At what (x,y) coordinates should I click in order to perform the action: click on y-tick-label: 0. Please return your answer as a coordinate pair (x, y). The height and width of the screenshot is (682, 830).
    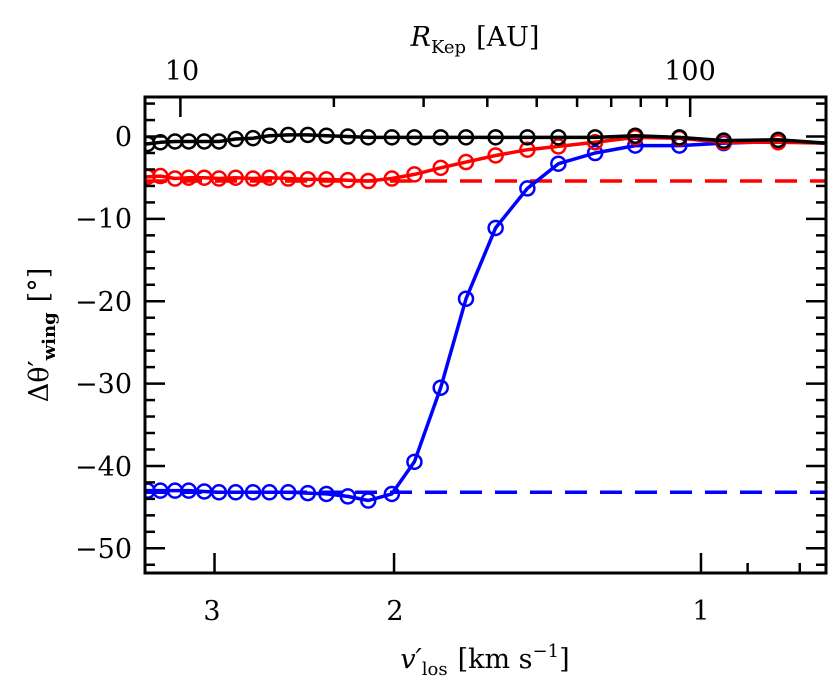
    Looking at the image, I should click on (123, 137).